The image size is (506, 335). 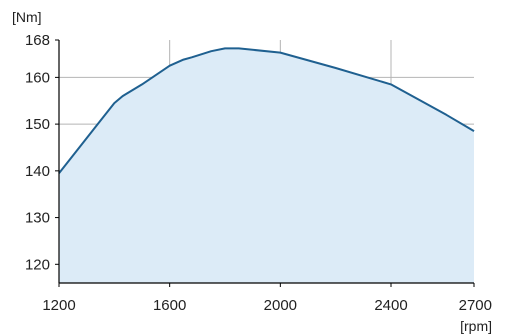 I want to click on y-tick-label-140: 140, so click(x=37, y=171).